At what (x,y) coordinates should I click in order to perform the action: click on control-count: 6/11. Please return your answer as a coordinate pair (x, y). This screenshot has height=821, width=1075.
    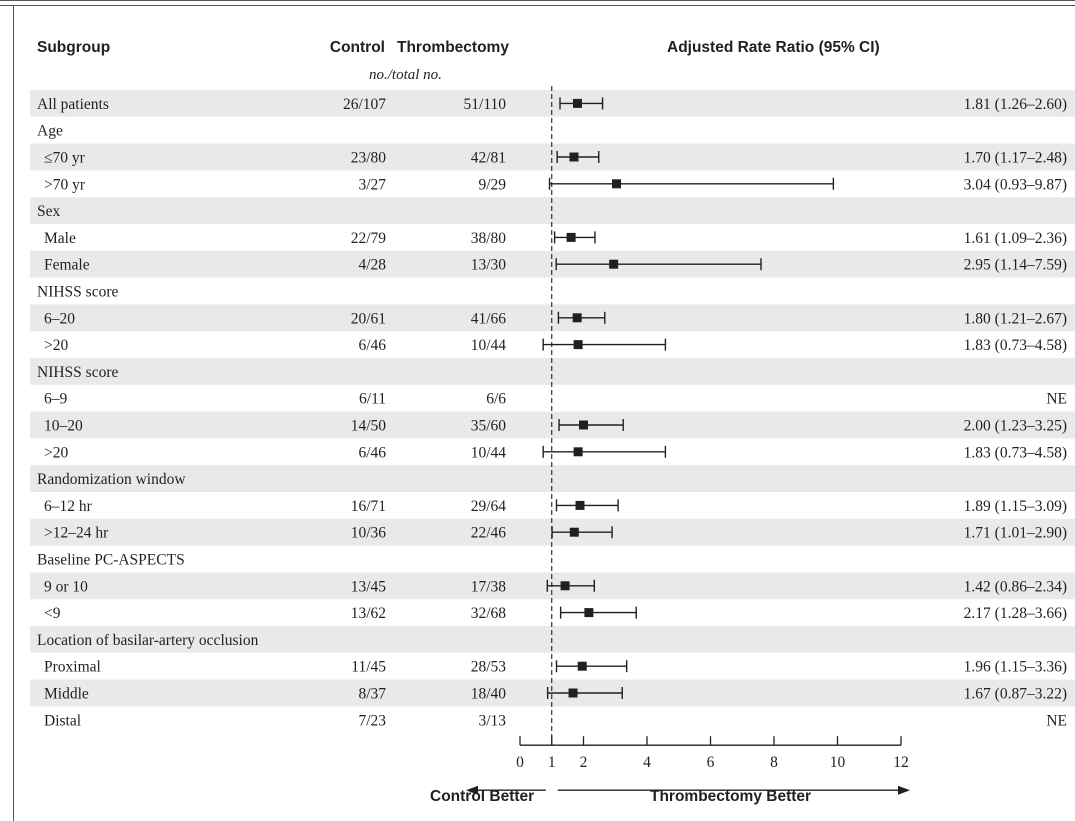
    Looking at the image, I should click on (372, 399).